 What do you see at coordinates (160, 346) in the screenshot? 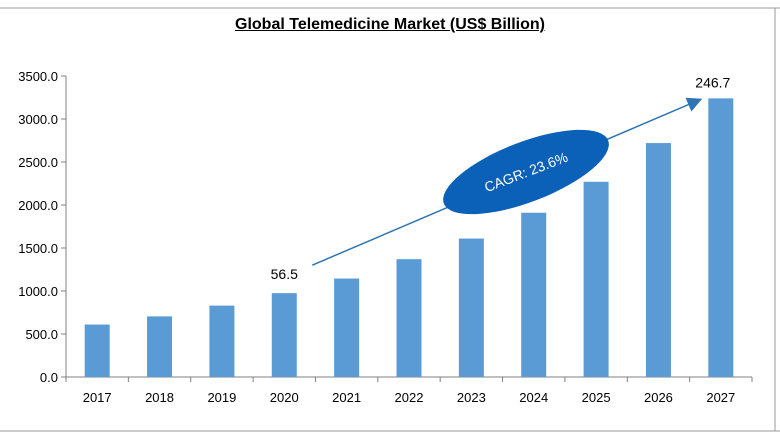
I see `bar-2018` at bounding box center [160, 346].